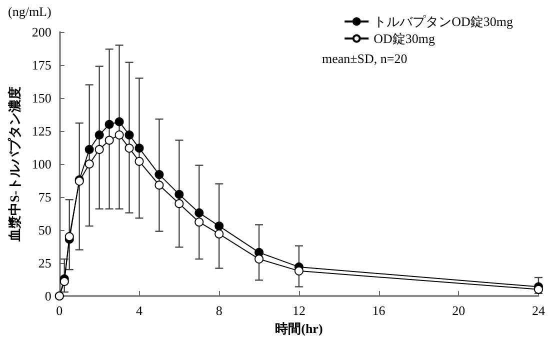  Describe the element at coordinates (299, 328) in the screenshot. I see `x-axis-title: 時間(hr)` at that location.